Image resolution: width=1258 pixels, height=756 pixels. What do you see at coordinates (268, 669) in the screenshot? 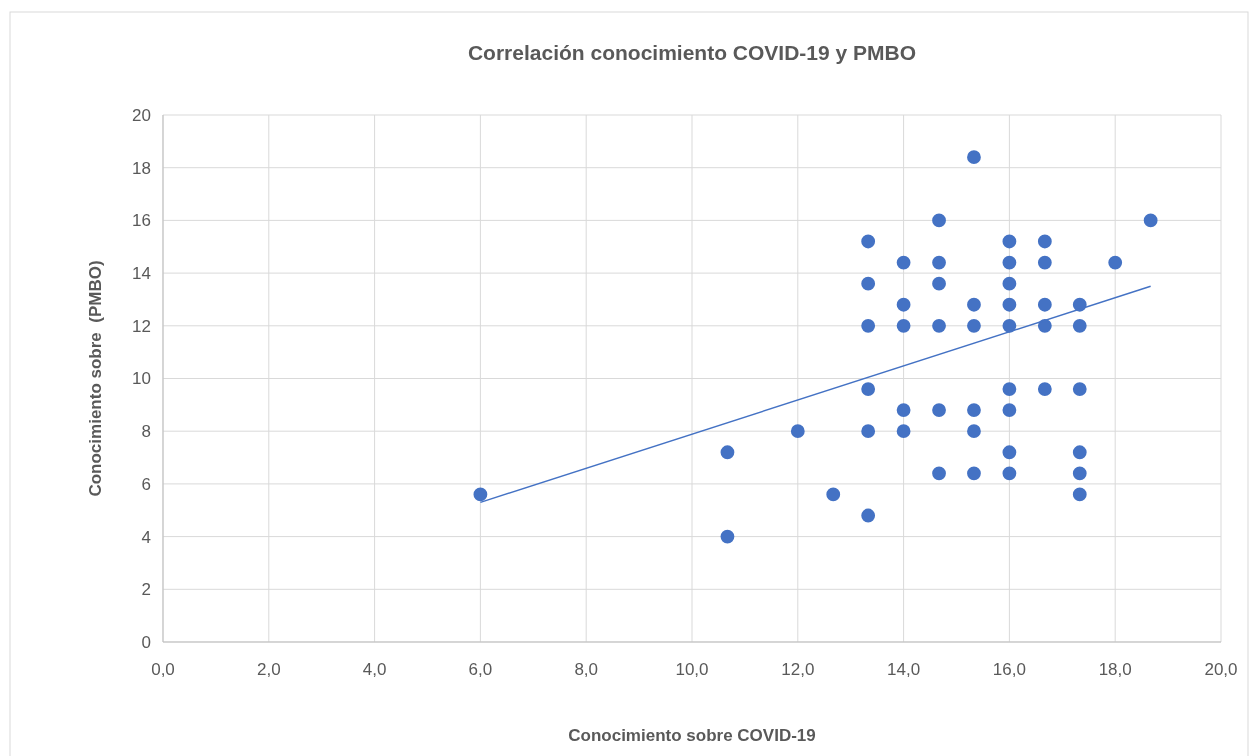
I see `x-tick-label: 2,0` at bounding box center [268, 669].